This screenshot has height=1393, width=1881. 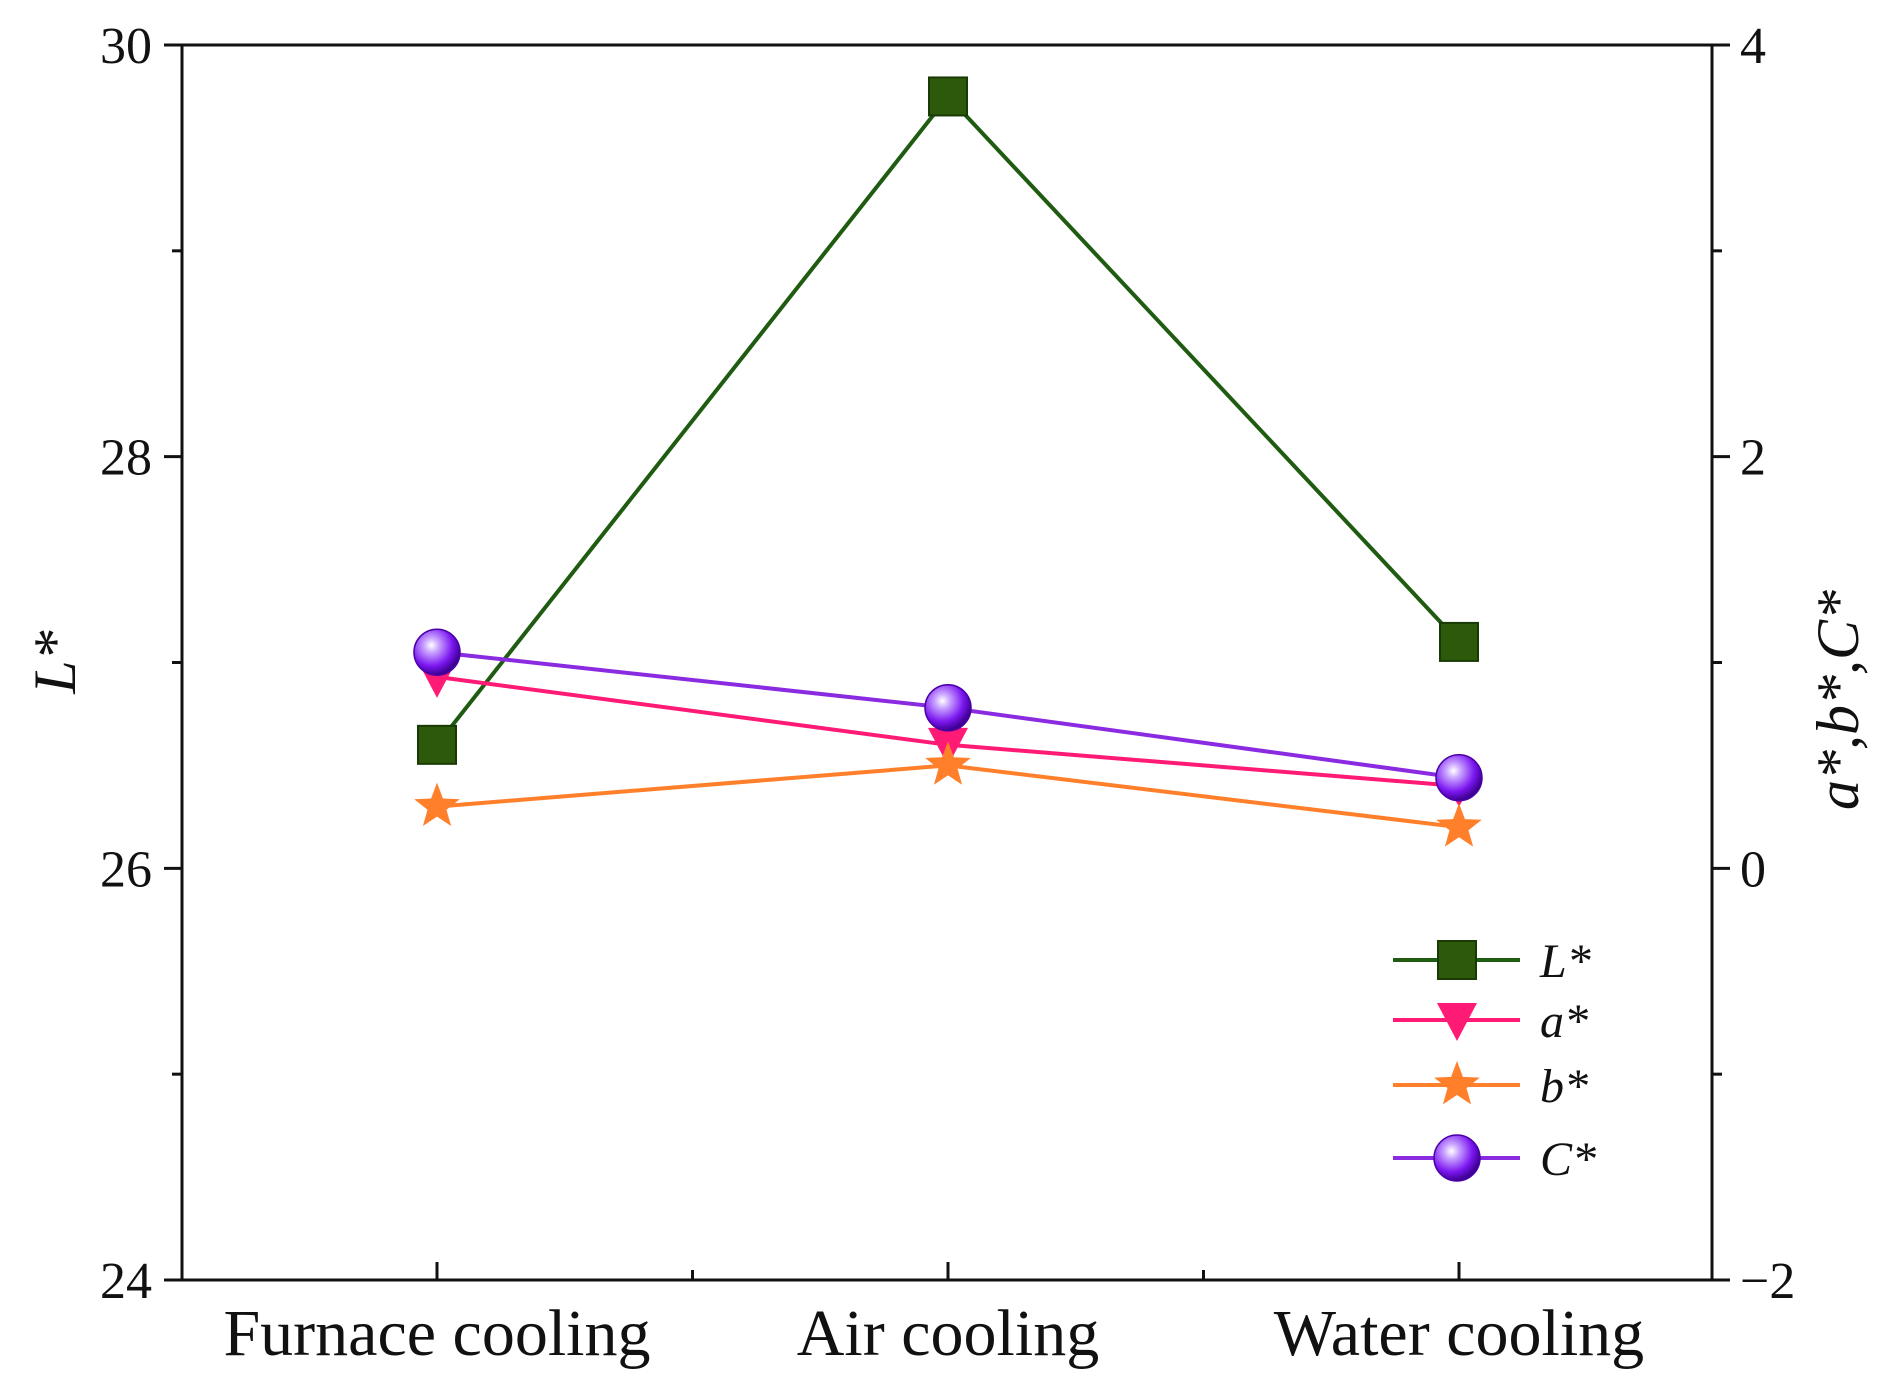 What do you see at coordinates (126, 46) in the screenshot?
I see `left-tick-label: 30` at bounding box center [126, 46].